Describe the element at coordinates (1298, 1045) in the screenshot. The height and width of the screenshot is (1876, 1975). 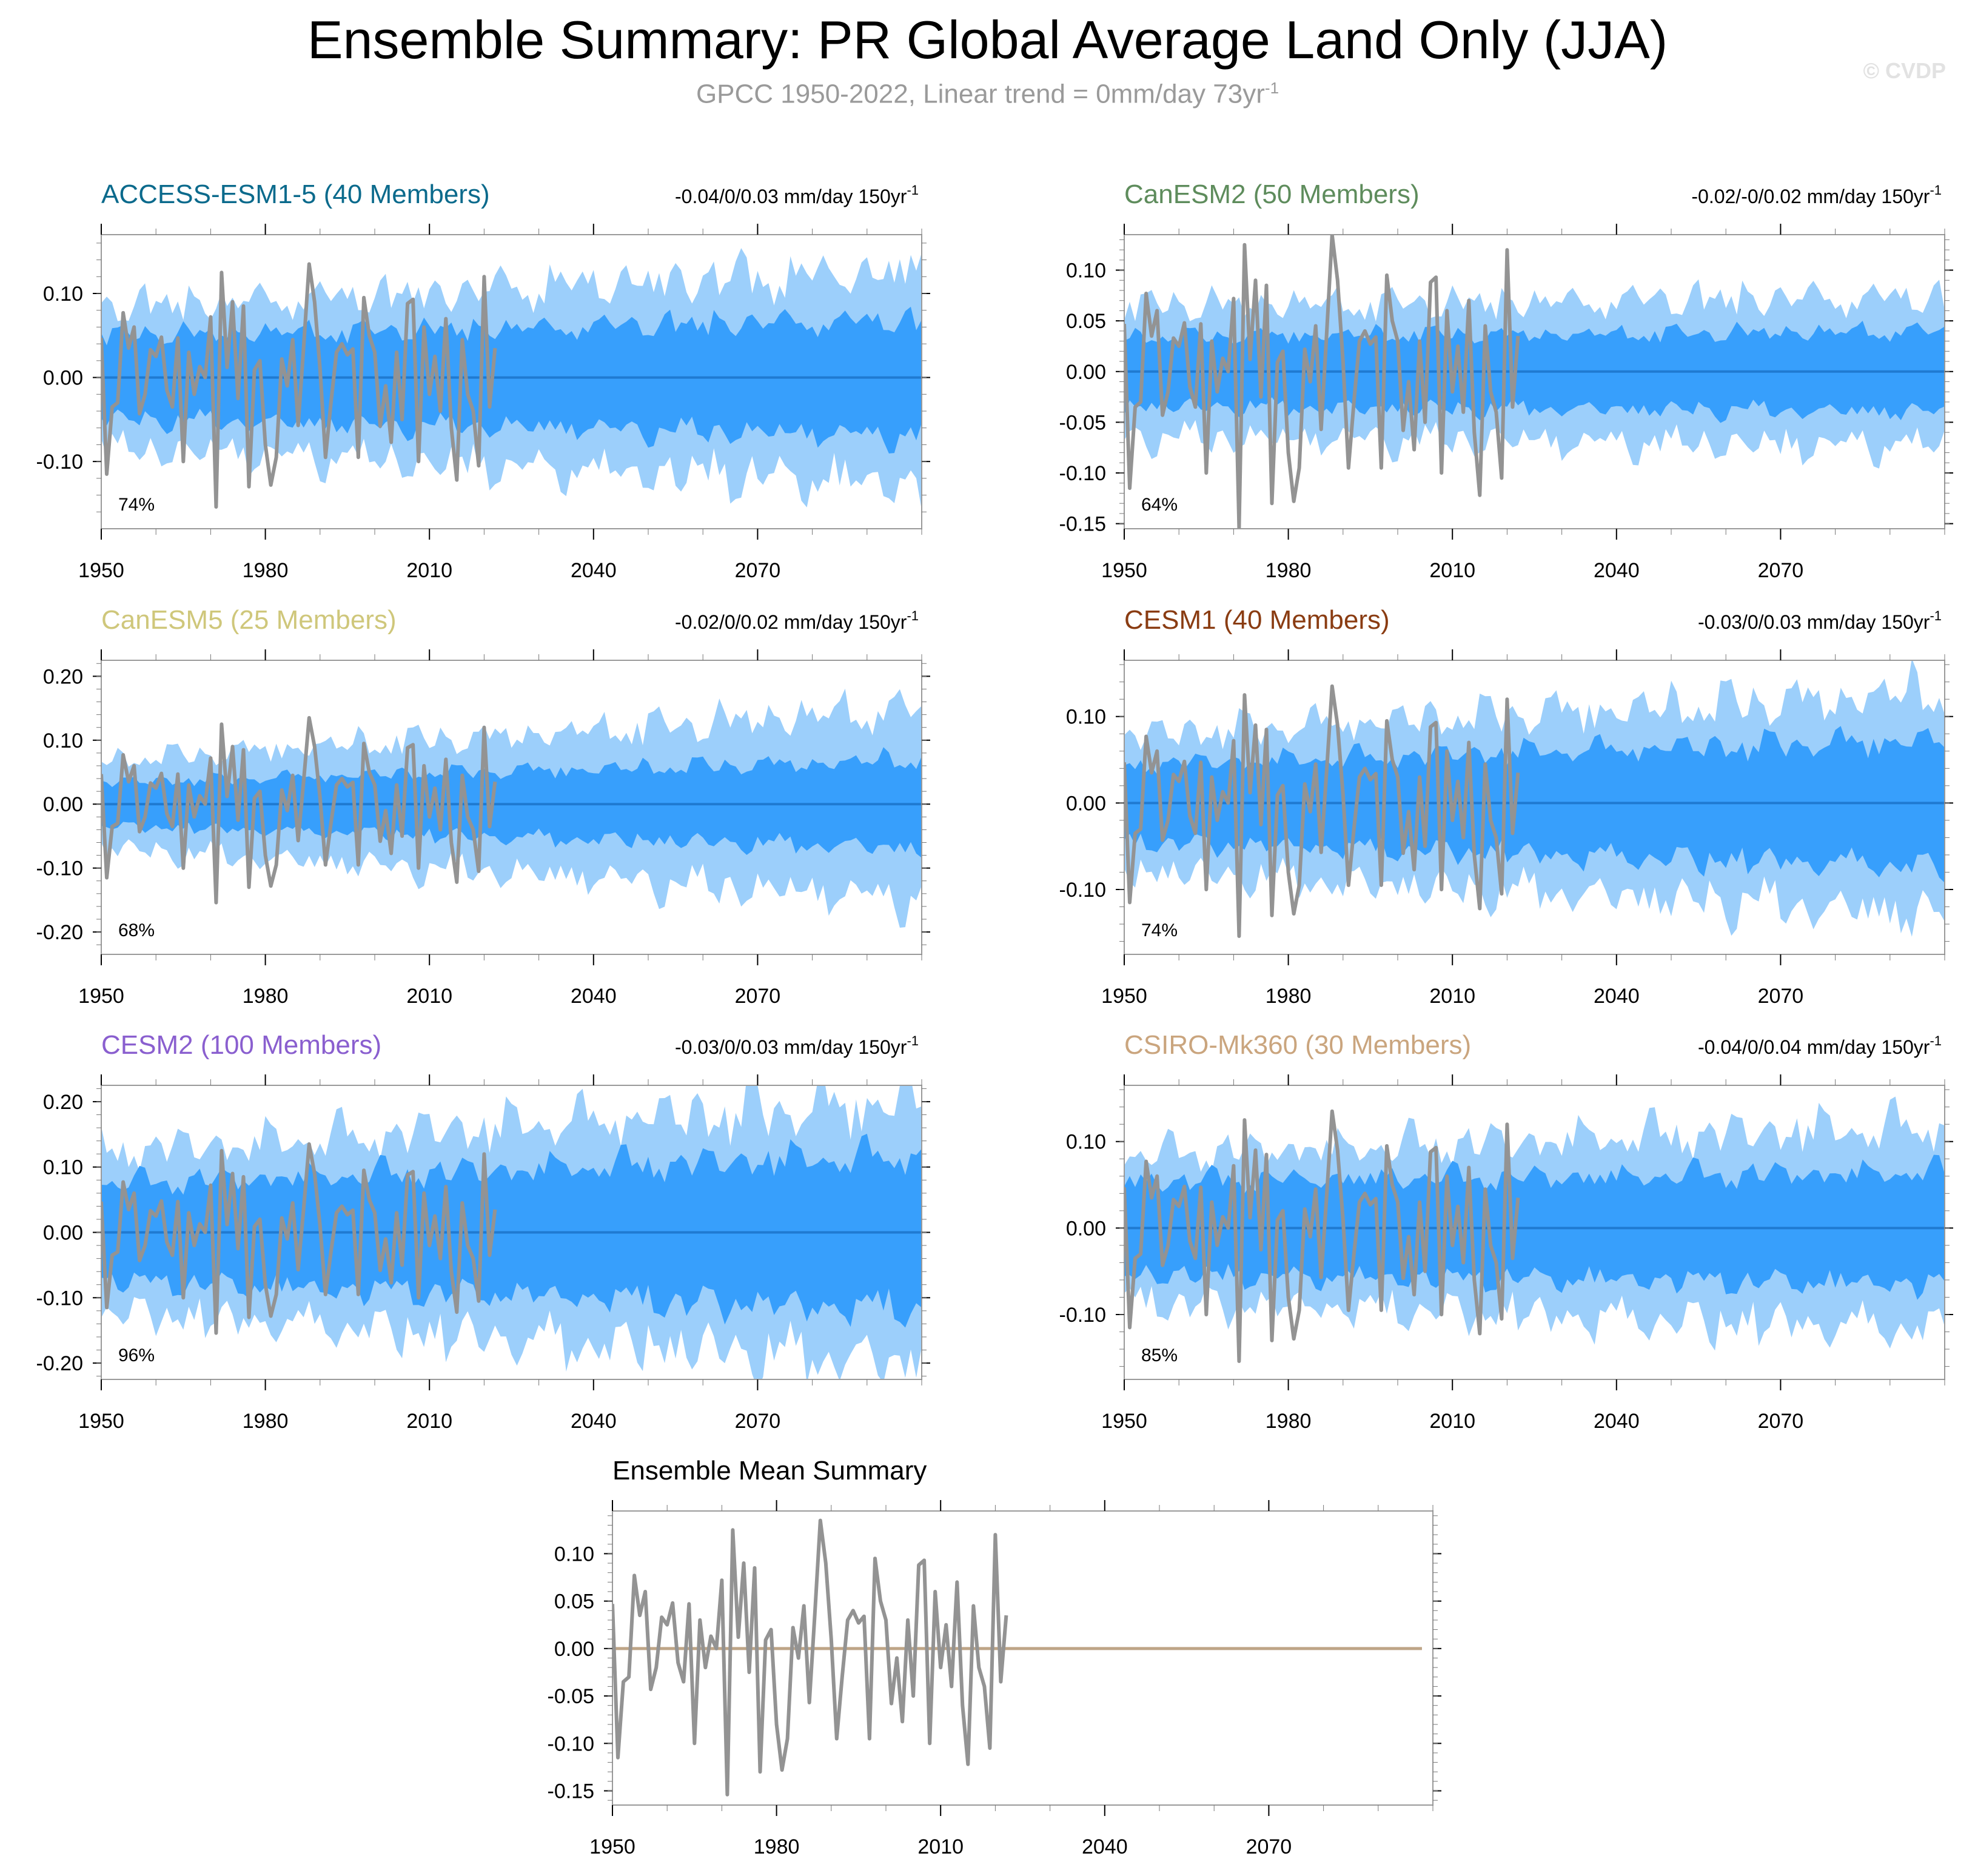
I see `panel-title: CSIRO-Mk360 (30 Members)` at that location.